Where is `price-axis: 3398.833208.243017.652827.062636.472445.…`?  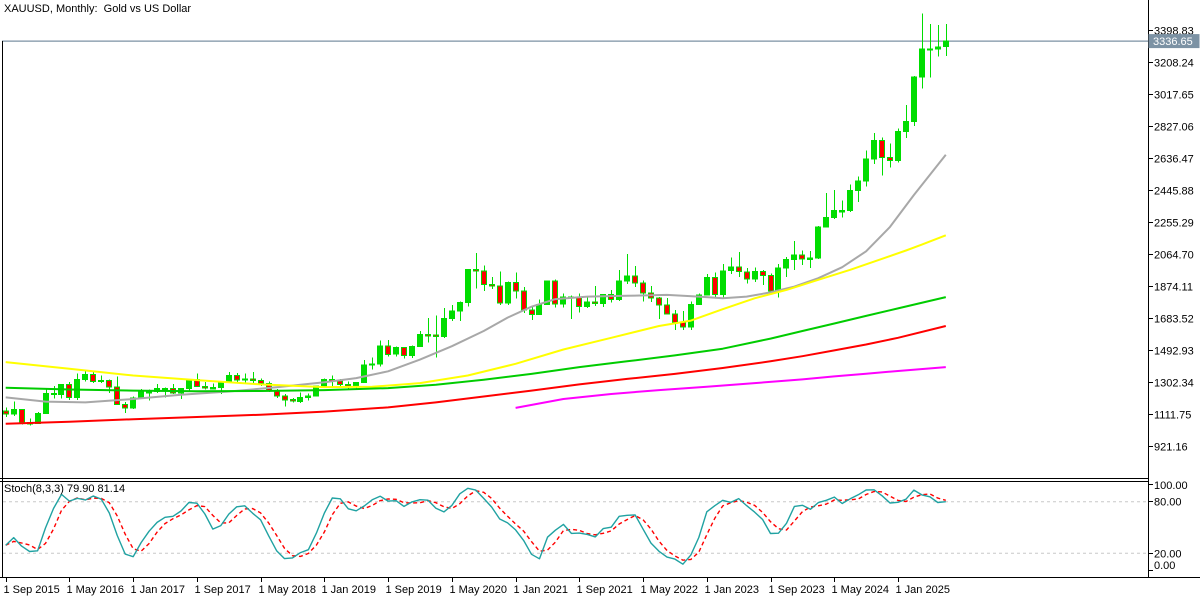 price-axis: 3398.833208.243017.652827.062636.472445.… is located at coordinates (1171, 240).